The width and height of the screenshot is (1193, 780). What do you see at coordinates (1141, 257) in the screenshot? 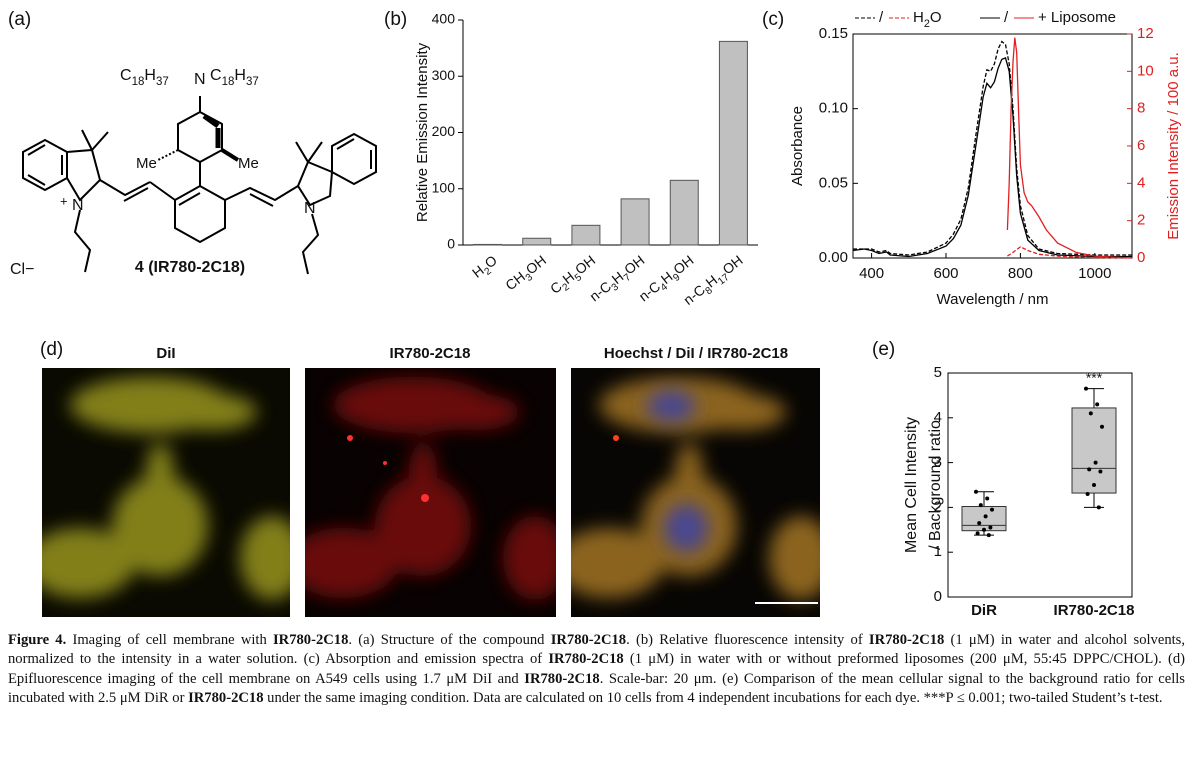
I see `y2-tick-label: 0` at bounding box center [1141, 257].